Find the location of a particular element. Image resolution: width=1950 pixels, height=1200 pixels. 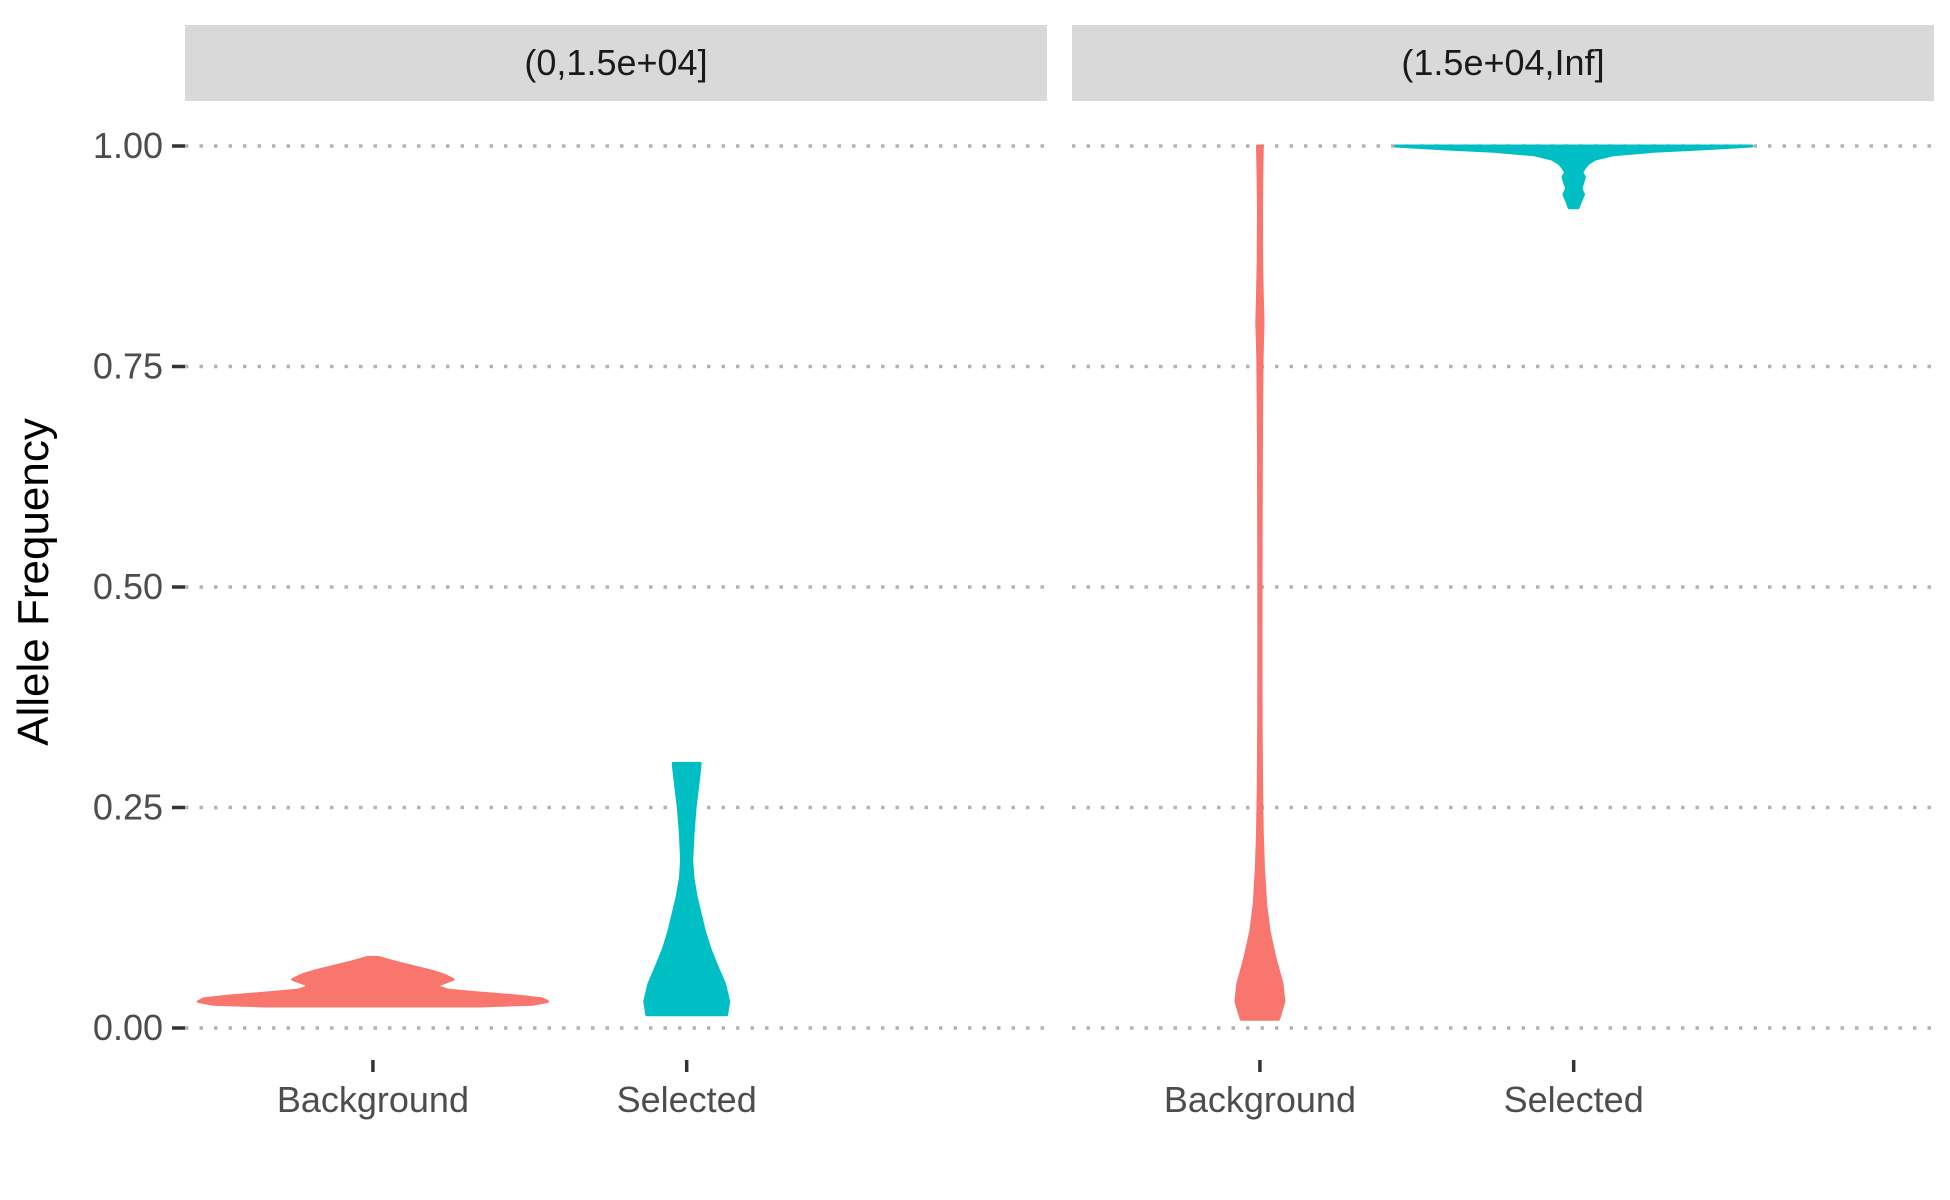

facet-strip-label-2: (1.5e+04,Inf] is located at coordinates (1502, 62).